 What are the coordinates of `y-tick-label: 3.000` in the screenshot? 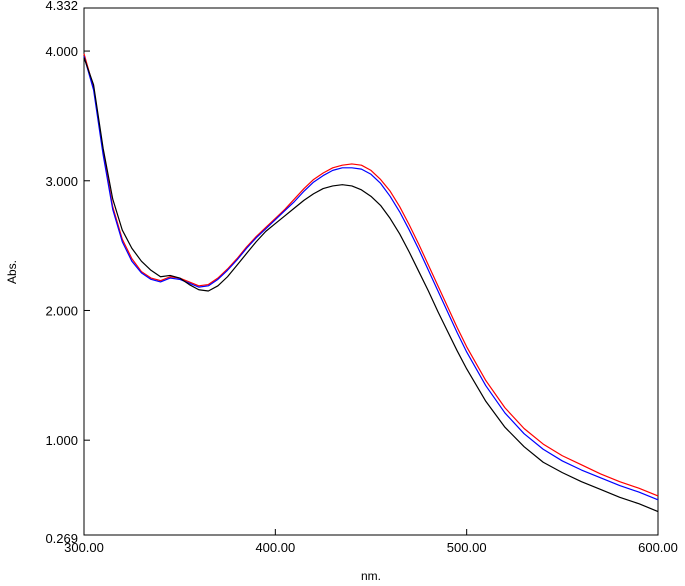 It's located at (61, 181).